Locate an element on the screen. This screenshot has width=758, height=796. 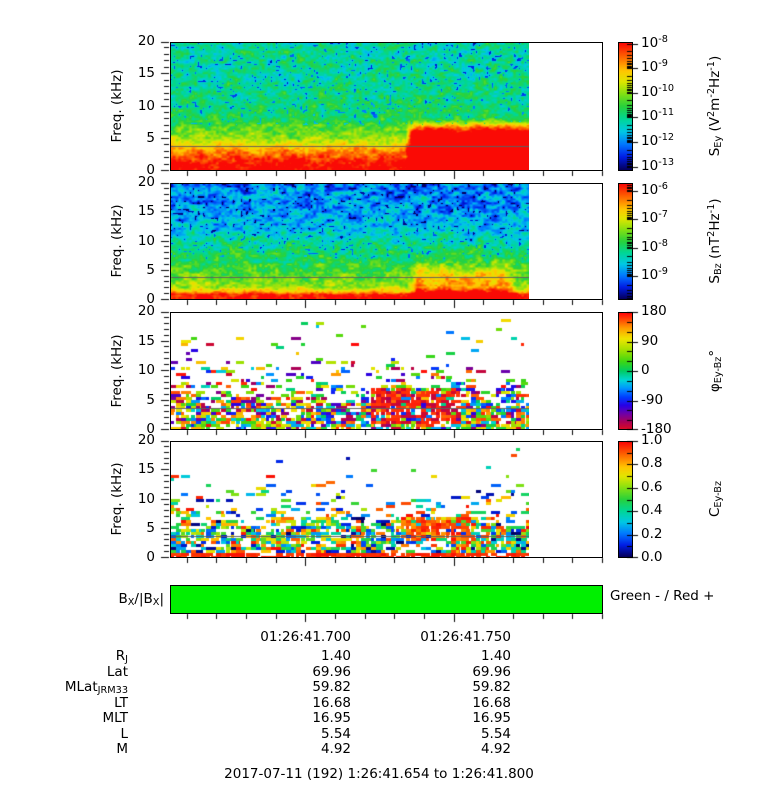
sbz-spectrogram-canvas is located at coordinates (350, 241).